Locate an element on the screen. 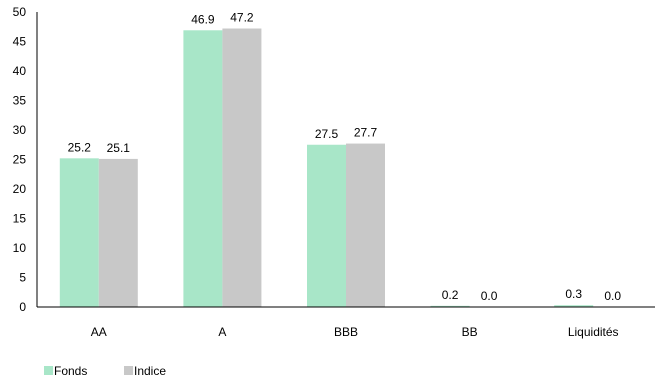 The image size is (660, 381). legend: Fonds Indice is located at coordinates (105, 371).